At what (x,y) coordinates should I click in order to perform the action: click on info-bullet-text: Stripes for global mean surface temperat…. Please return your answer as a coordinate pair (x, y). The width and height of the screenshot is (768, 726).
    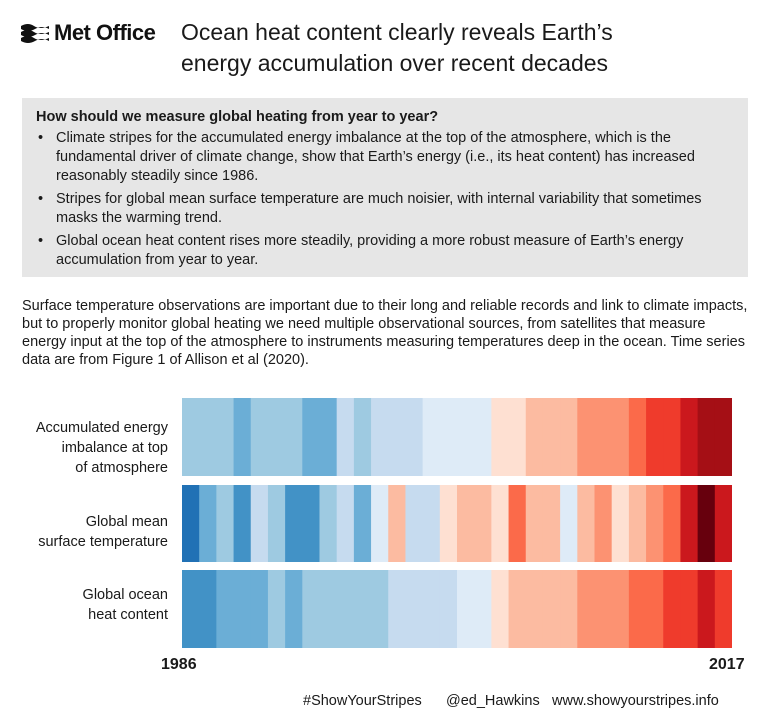
    Looking at the image, I should click on (379, 208).